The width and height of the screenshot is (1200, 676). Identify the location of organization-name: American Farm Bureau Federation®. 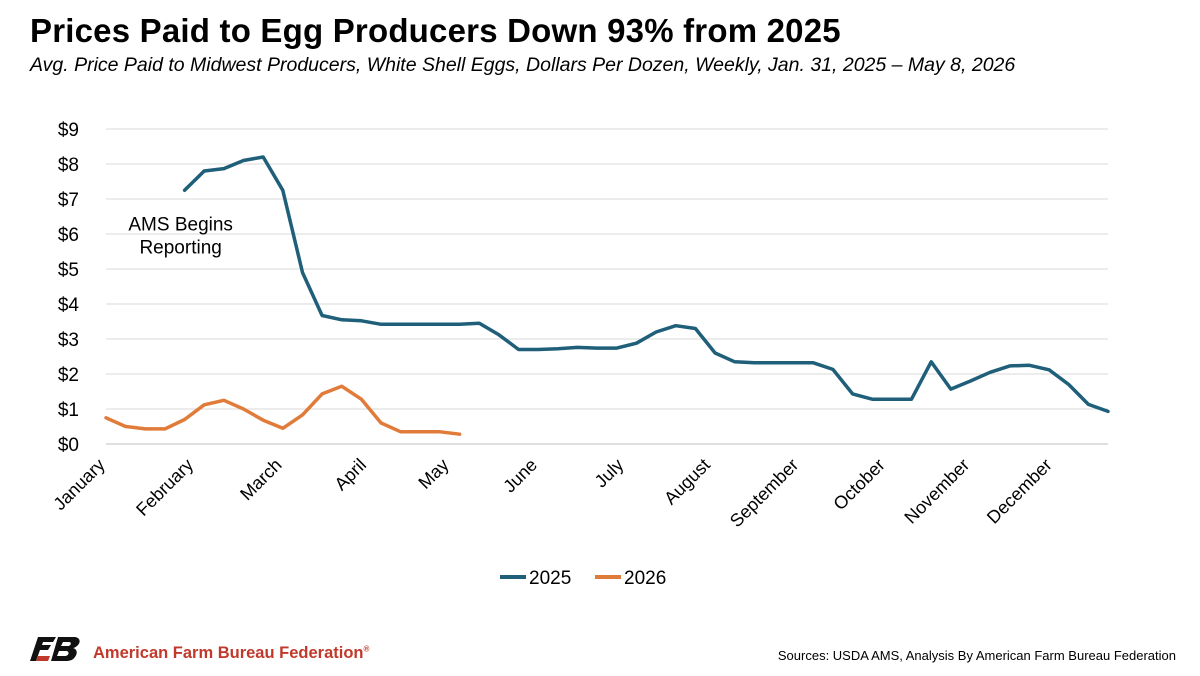
(231, 653).